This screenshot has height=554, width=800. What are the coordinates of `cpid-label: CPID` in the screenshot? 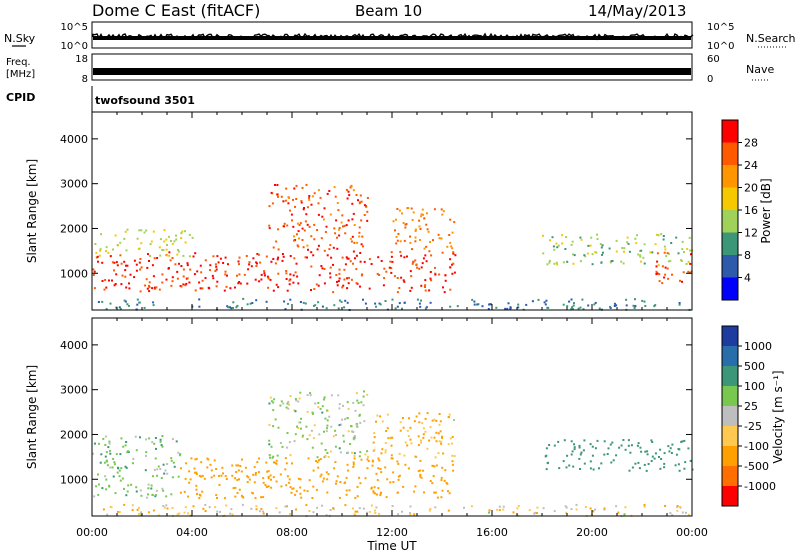 It's located at (20, 97).